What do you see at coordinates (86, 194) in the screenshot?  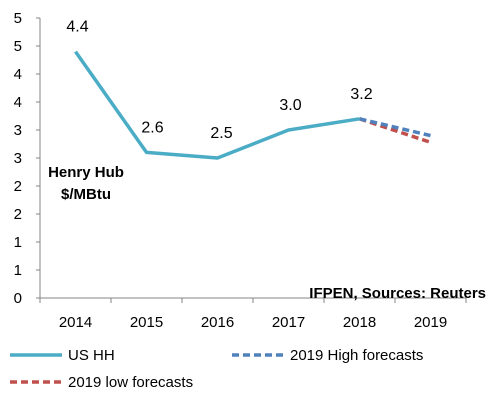 I see `unit-label-line2: $/MBtu` at bounding box center [86, 194].